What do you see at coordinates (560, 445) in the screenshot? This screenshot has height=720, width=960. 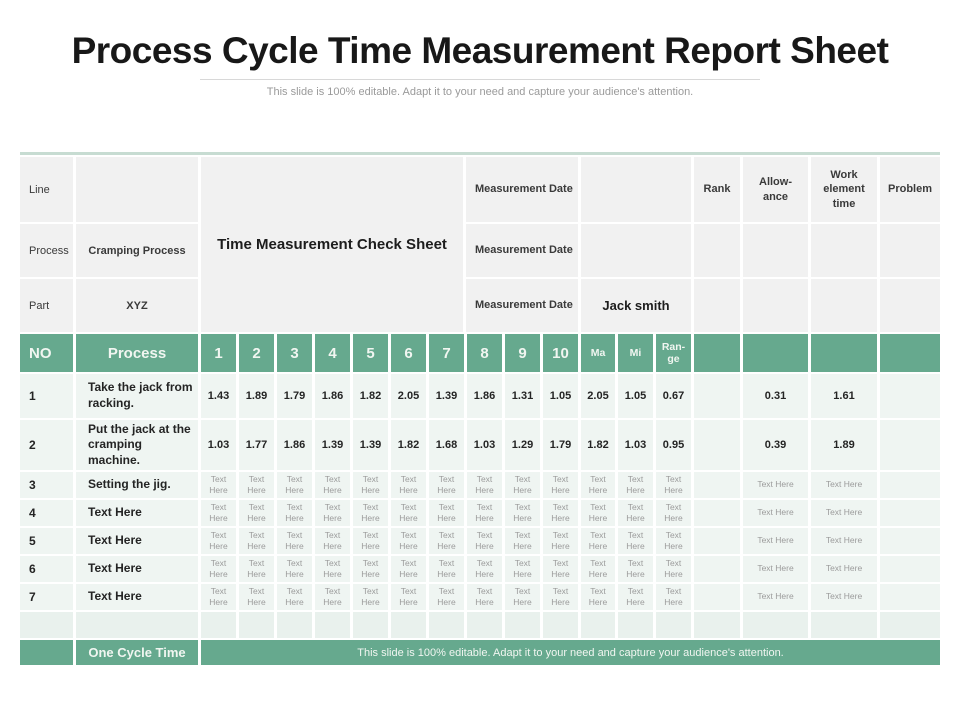 I see `measurement-value: 1.79` at bounding box center [560, 445].